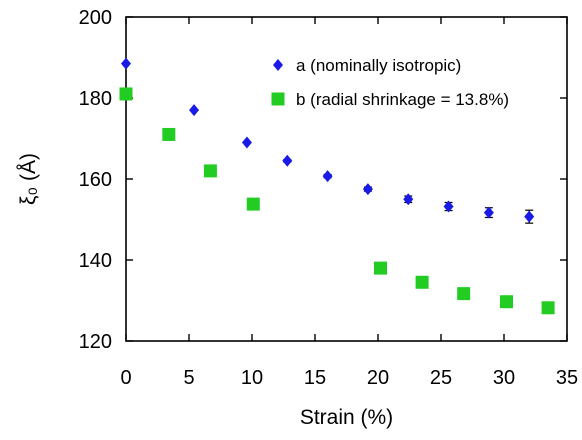  Describe the element at coordinates (95, 99) in the screenshot. I see `y-tick-label: 180` at that location.